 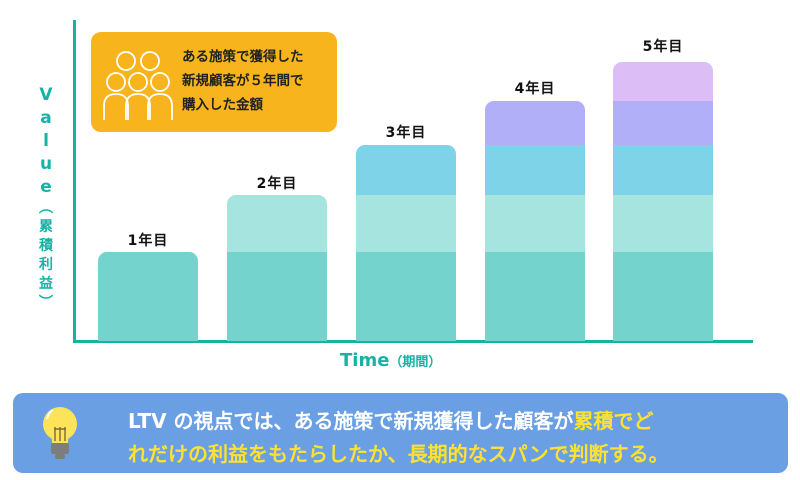 I want to click on y-axis-label: V a l u e ︵ 累 積 利 益 ︶, so click(x=46, y=198).